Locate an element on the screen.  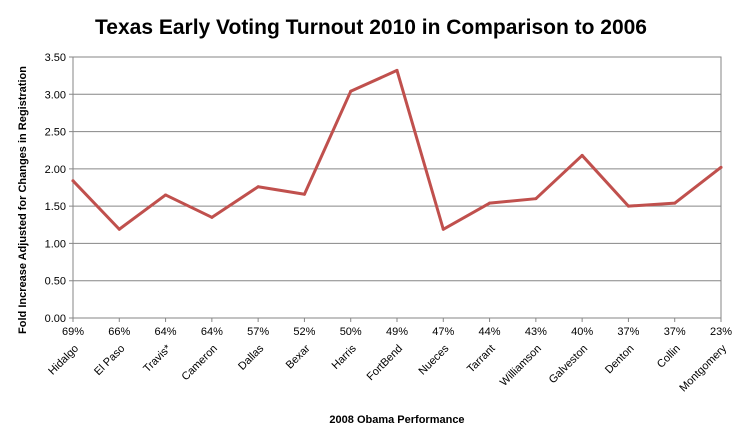
county-label: Travis* is located at coordinates (157, 358).